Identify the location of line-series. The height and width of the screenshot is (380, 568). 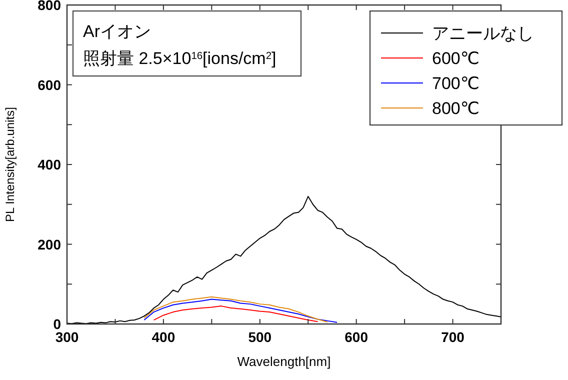
(235, 314).